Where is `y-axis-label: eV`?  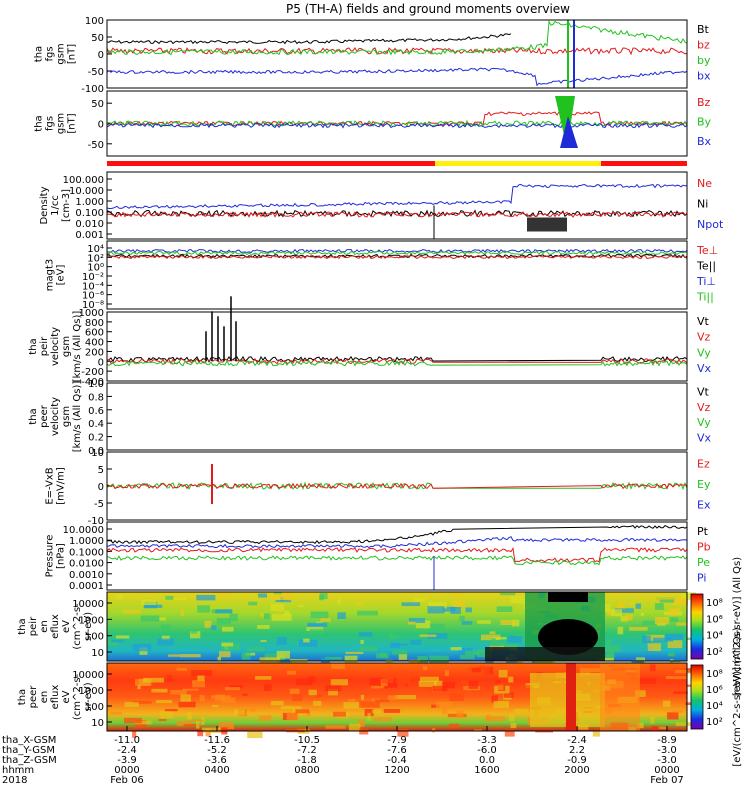 y-axis-label: eV is located at coordinates (66, 626).